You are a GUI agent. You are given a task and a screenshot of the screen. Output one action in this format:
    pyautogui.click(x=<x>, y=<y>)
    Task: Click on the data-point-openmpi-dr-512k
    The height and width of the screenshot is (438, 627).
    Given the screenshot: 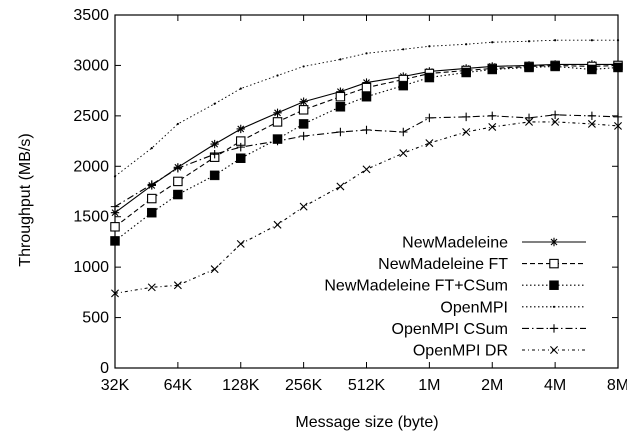 What is the action you would take?
    pyautogui.click(x=366, y=169)
    